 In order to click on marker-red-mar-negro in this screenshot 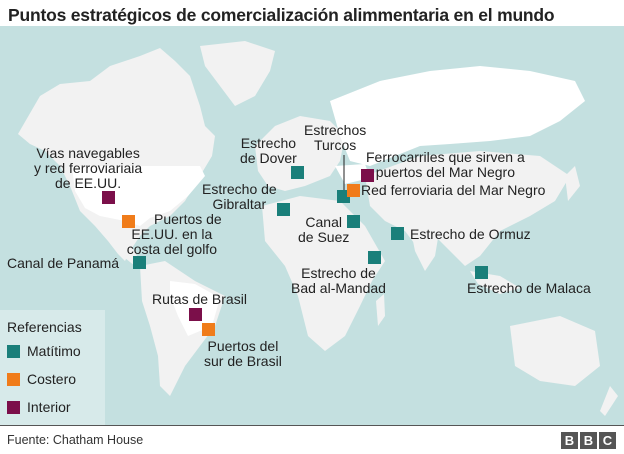, I will do `click(353, 190)`.